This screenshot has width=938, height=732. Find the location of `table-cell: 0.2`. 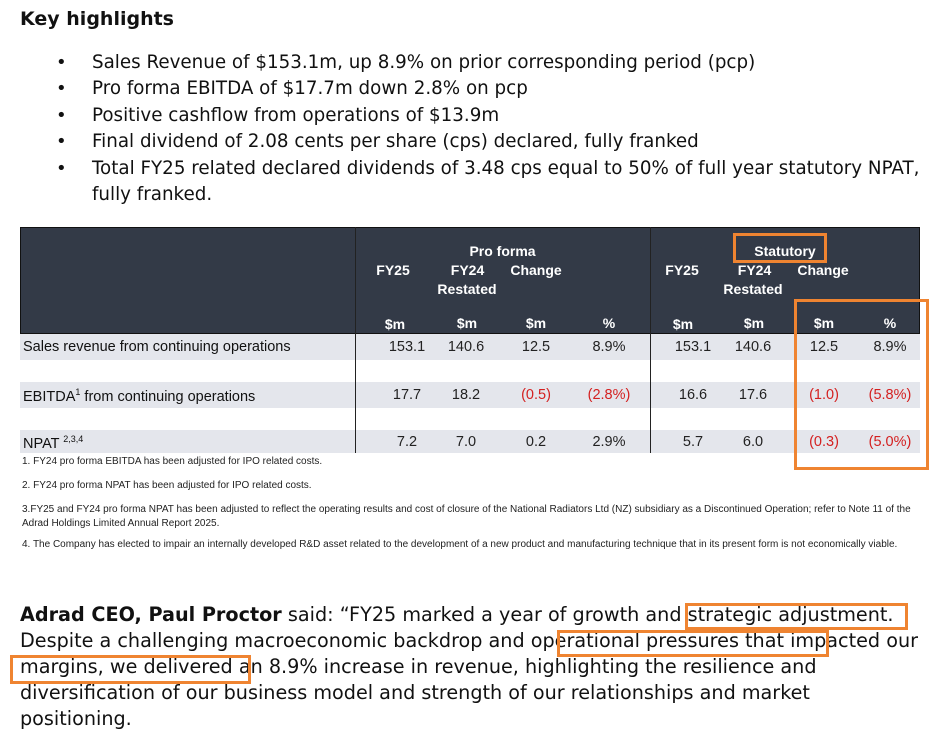

table-cell: 0.2 is located at coordinates (536, 442).